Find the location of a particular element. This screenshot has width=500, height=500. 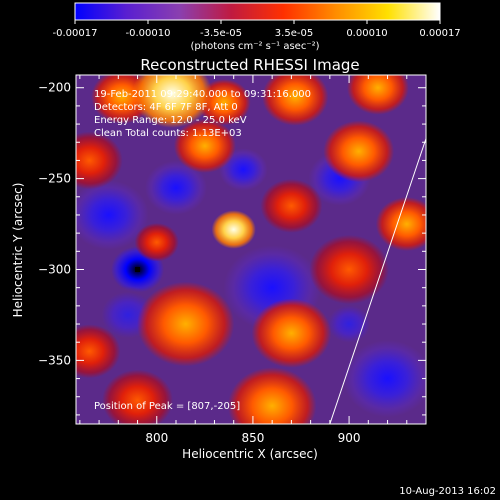

footer-timestamp: 10-Aug-2013 16:02 is located at coordinates (447, 491).